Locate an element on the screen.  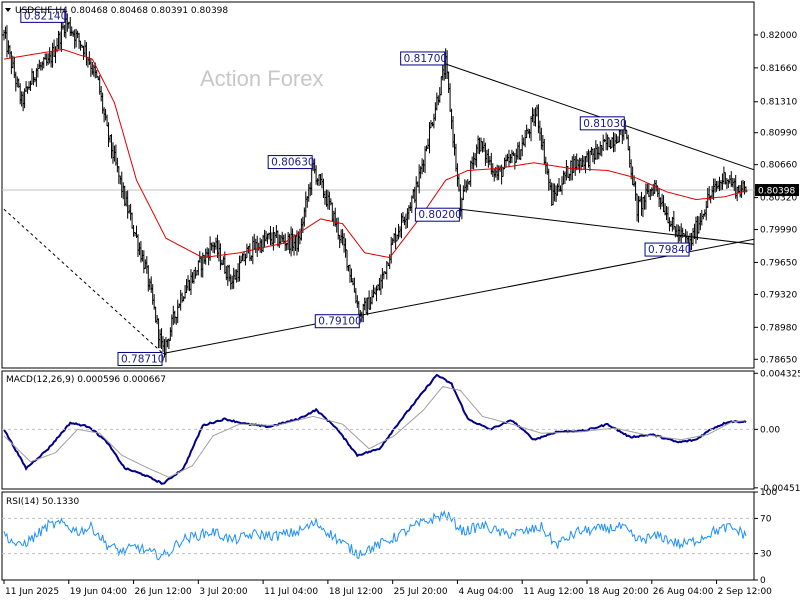
price-tick-label: 0.78980 is located at coordinates (778, 328).